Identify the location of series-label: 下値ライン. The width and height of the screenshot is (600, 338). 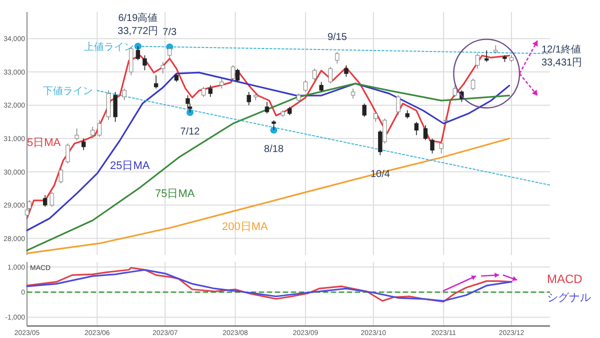
(68, 91).